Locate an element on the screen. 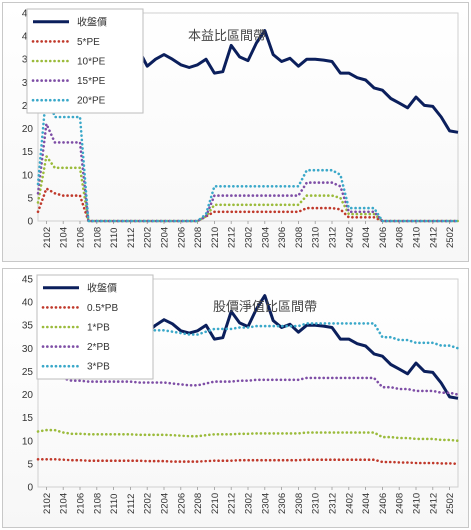 This screenshot has width=471, height=530. pb-x-tick-label: 2202 is located at coordinates (148, 503).